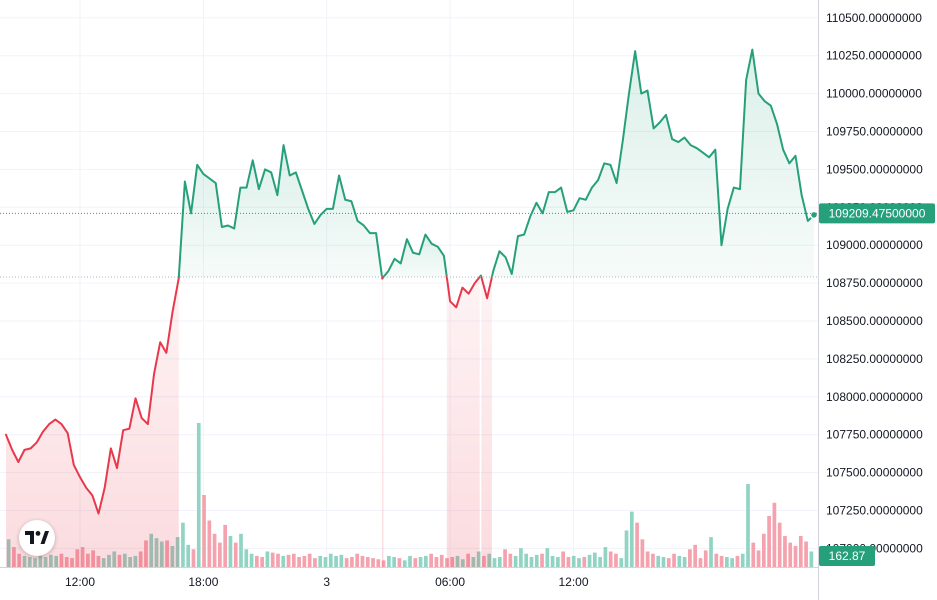 The width and height of the screenshot is (937, 600). What do you see at coordinates (203, 582) in the screenshot?
I see `x-tick-label: 18:00` at bounding box center [203, 582].